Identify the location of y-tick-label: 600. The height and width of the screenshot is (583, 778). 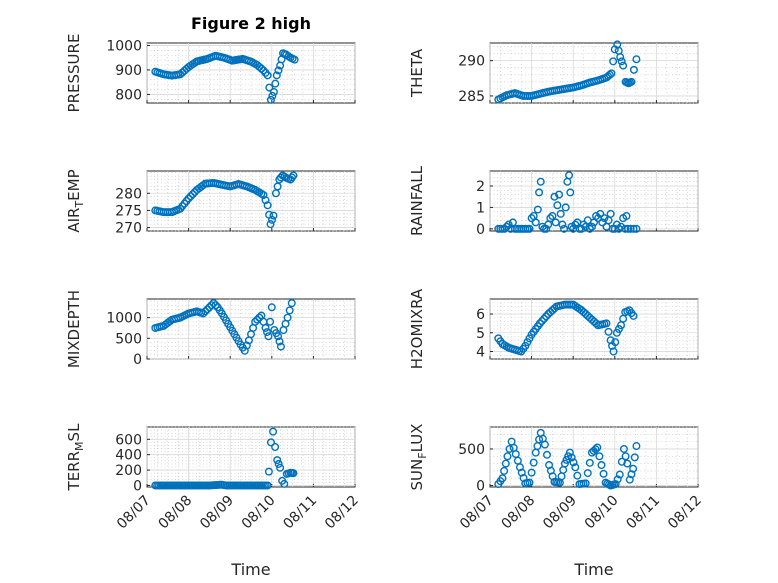
(128, 440).